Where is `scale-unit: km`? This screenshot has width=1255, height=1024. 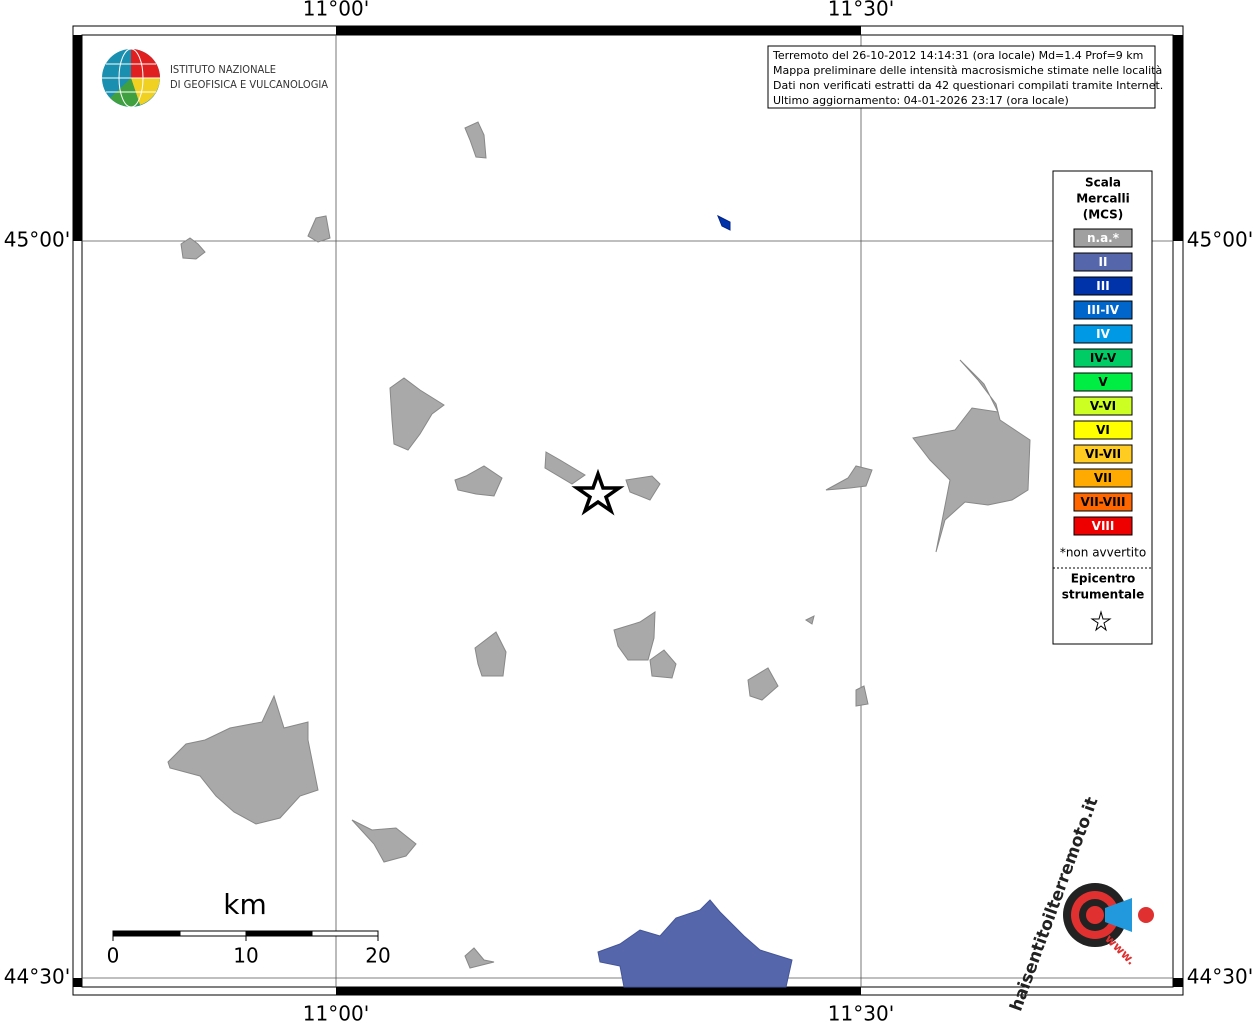 scale-unit: km is located at coordinates (245, 904).